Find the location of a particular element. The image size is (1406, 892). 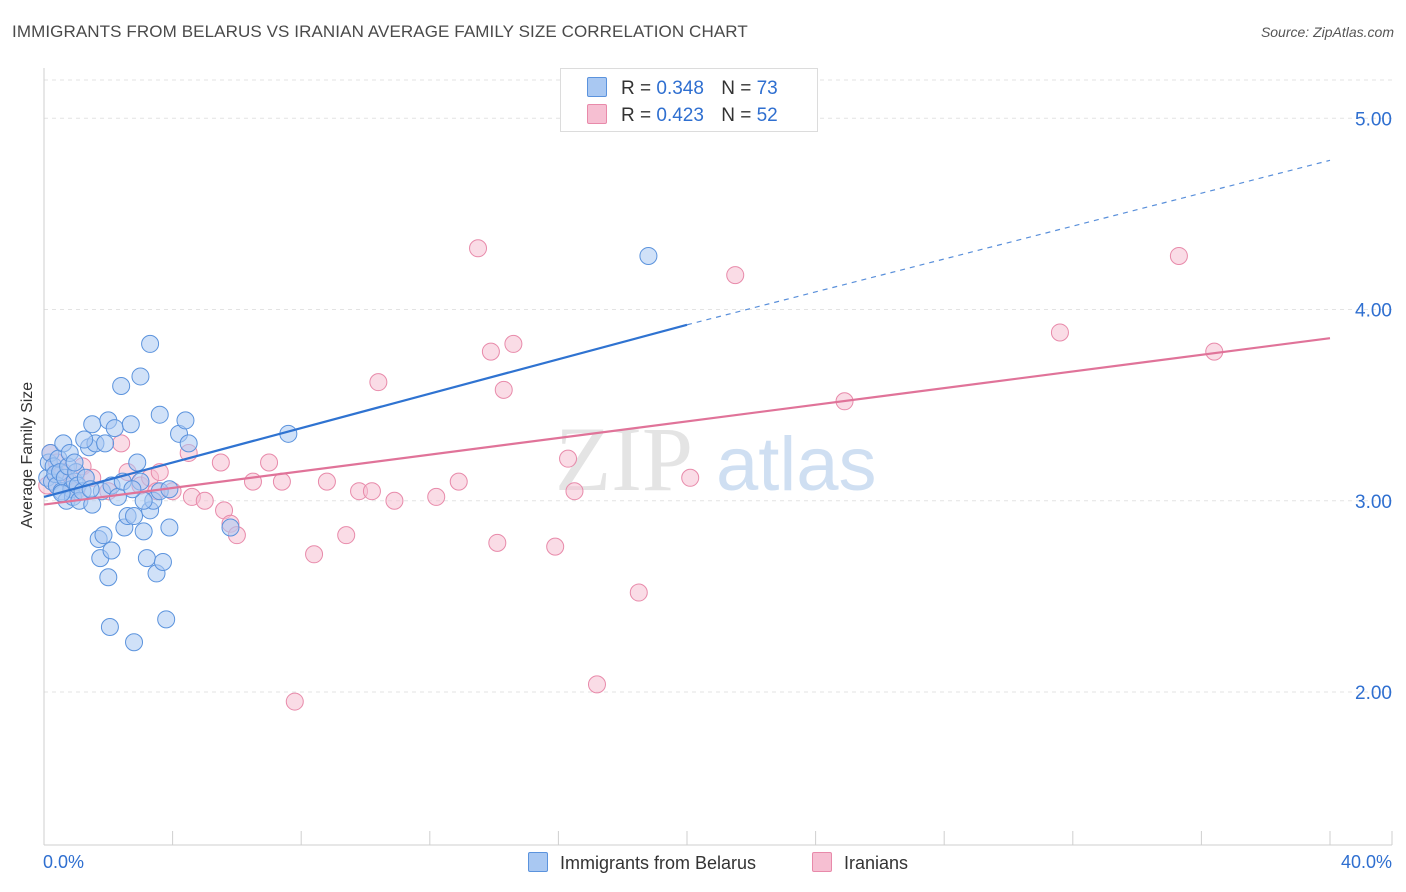

legend-r-value-belarus: 0.348 is located at coordinates (680, 88).